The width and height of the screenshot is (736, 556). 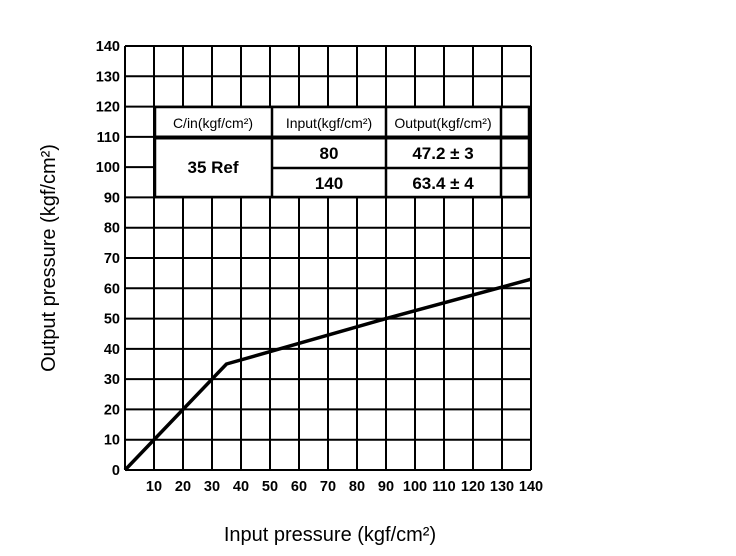 What do you see at coordinates (108, 108) in the screenshot?
I see `y-tick-label: 120` at bounding box center [108, 108].